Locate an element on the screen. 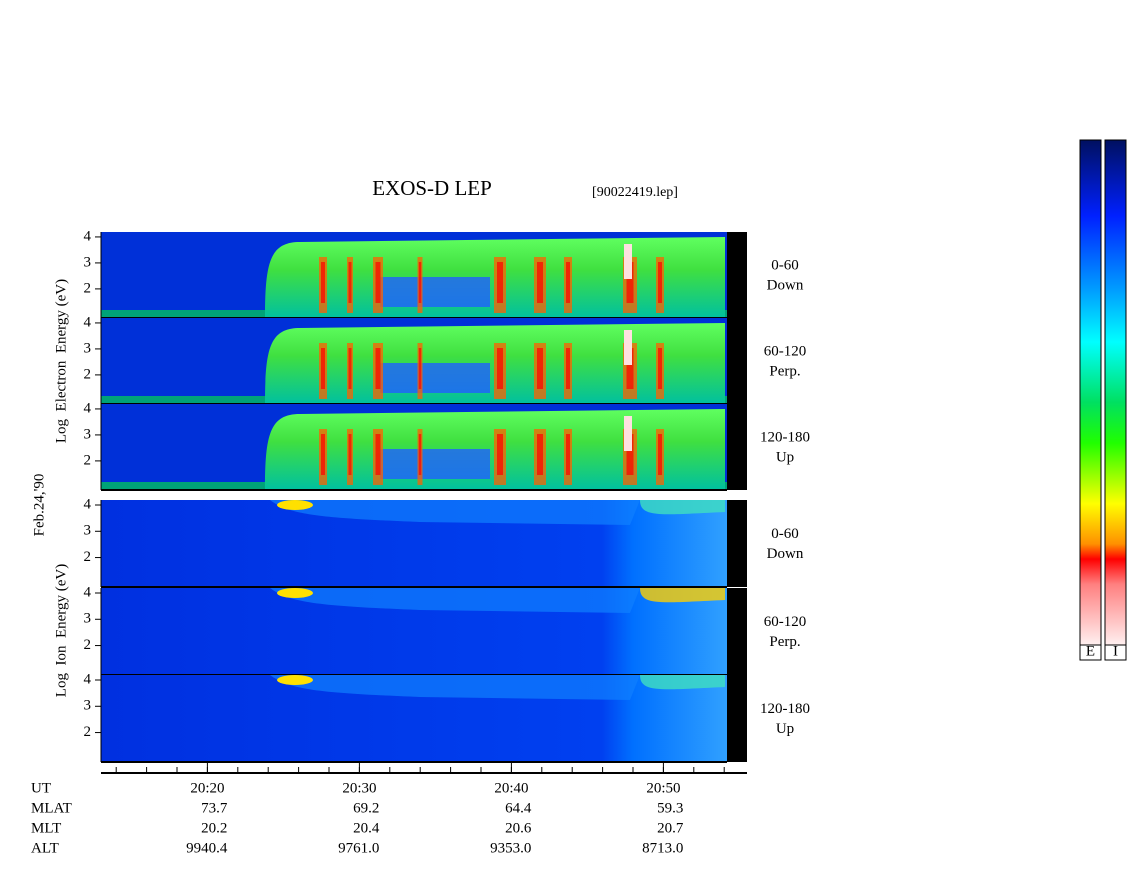  ephemeris-value: 9940.4 is located at coordinates (207, 848).